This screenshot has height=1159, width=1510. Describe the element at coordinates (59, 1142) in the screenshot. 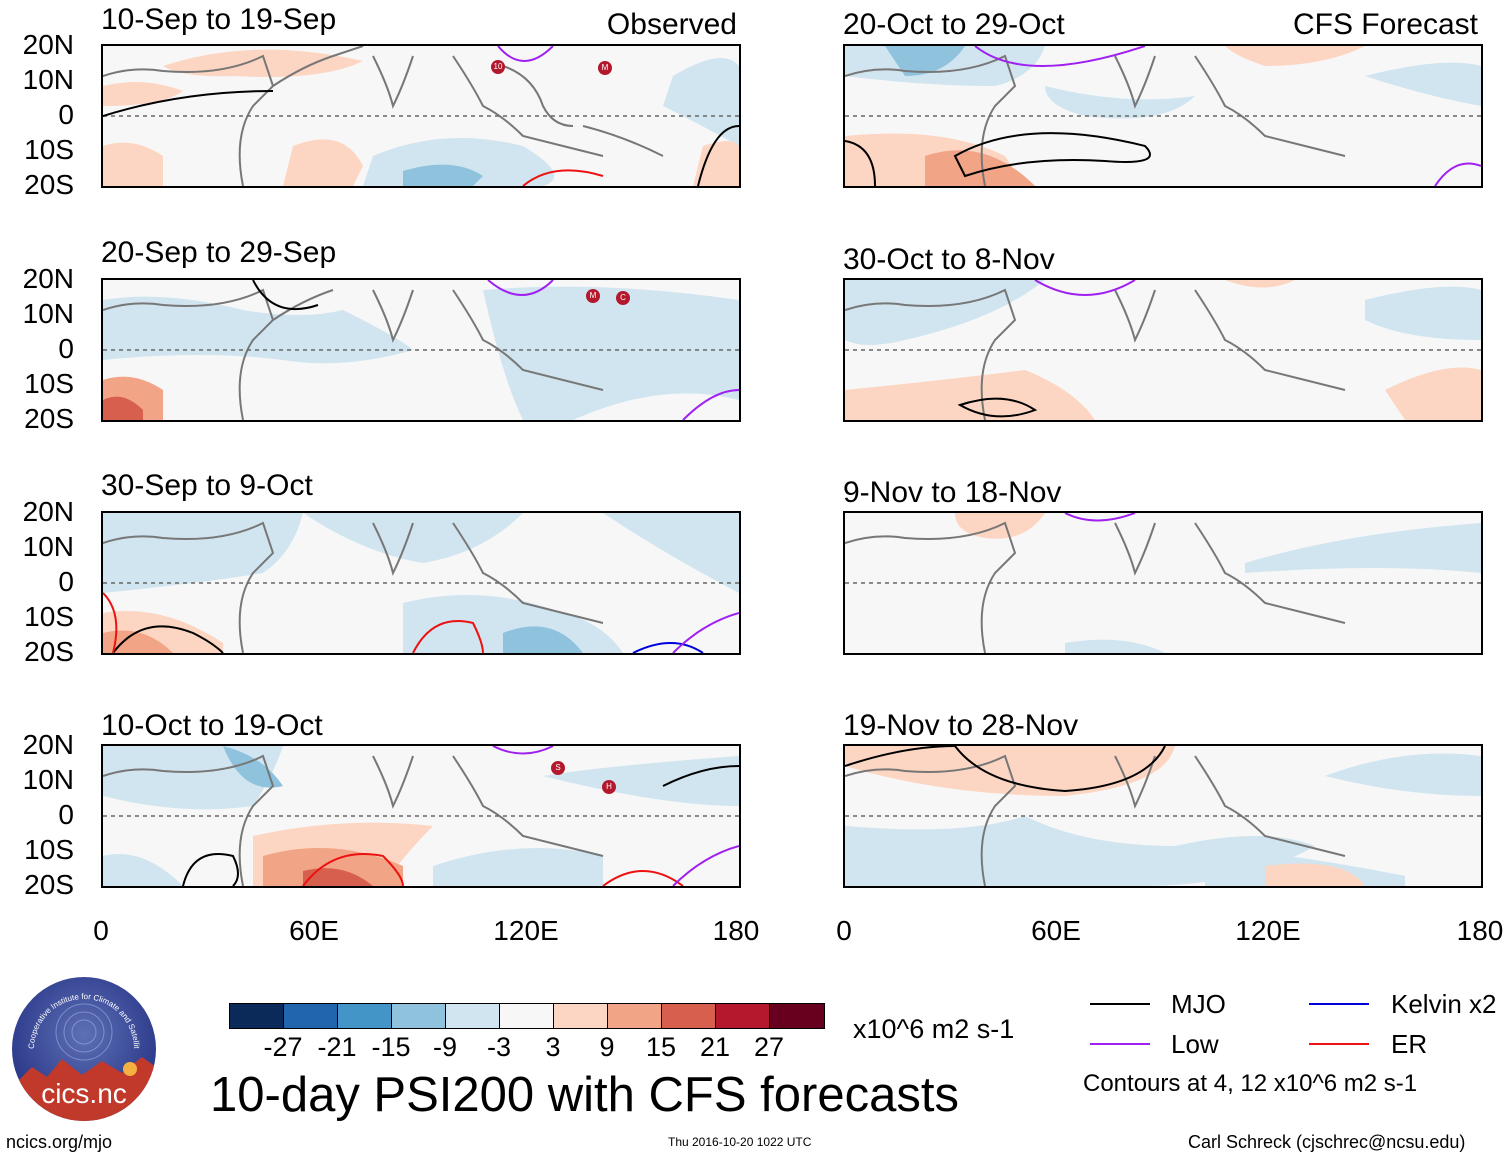

I see `footer-url: ncics.org/mjo` at that location.